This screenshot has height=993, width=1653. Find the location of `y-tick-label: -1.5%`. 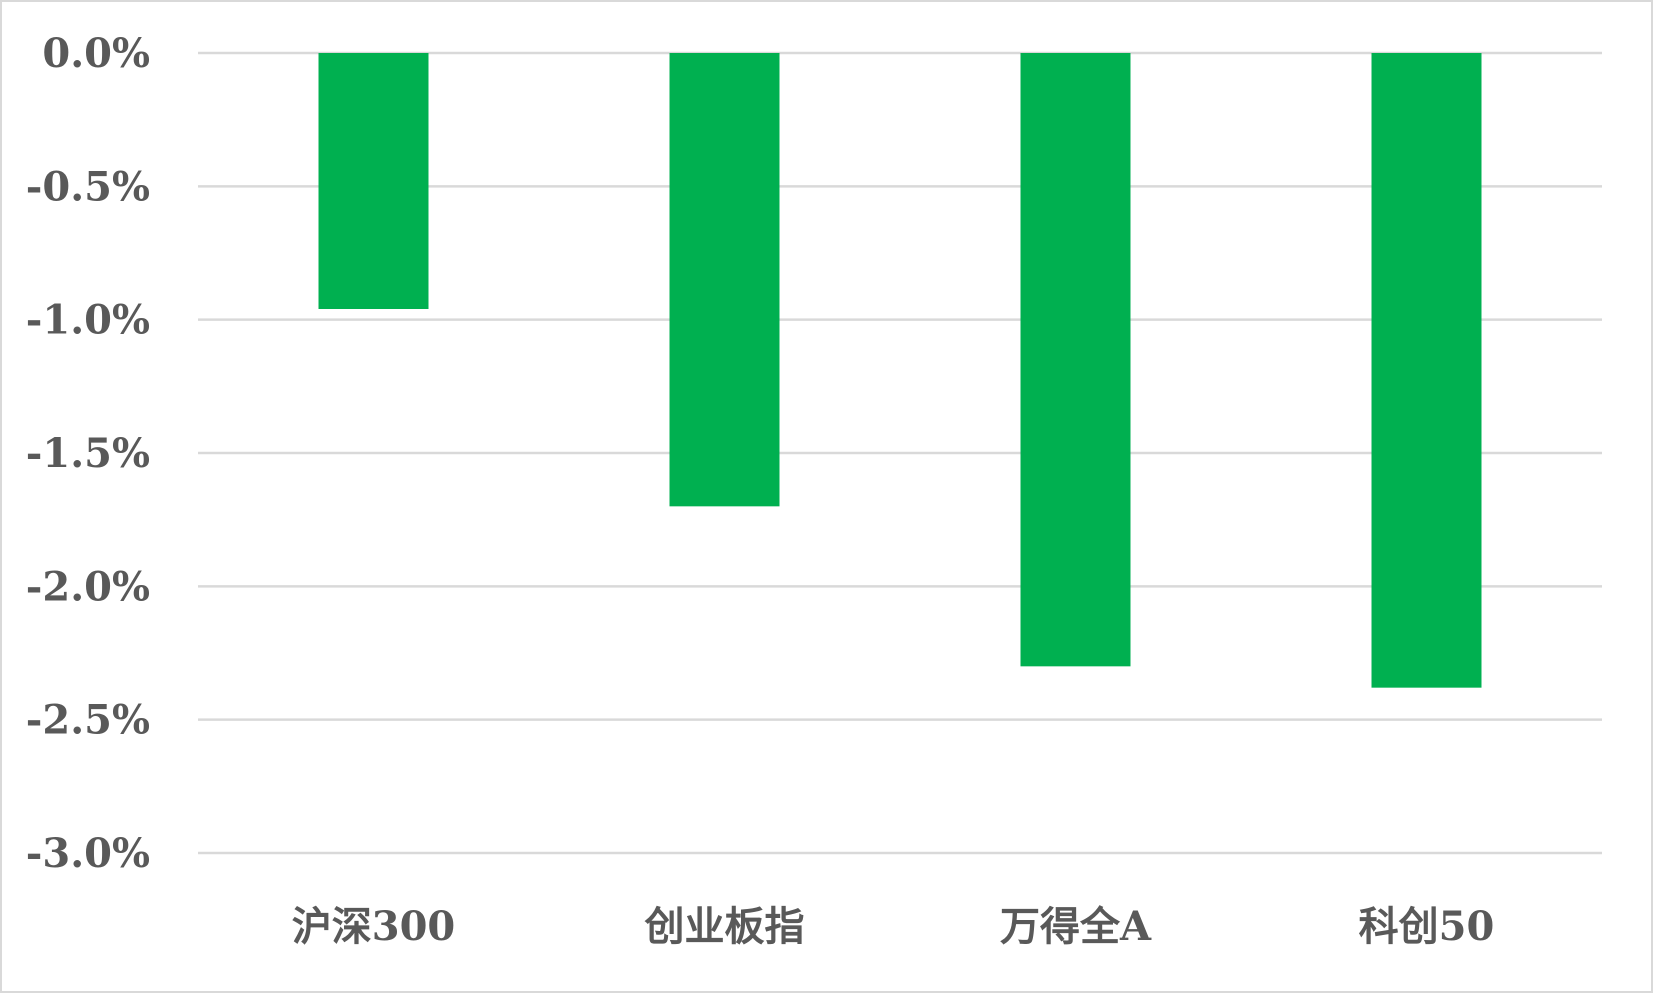

y-tick-label: -1.5% is located at coordinates (88, 453).